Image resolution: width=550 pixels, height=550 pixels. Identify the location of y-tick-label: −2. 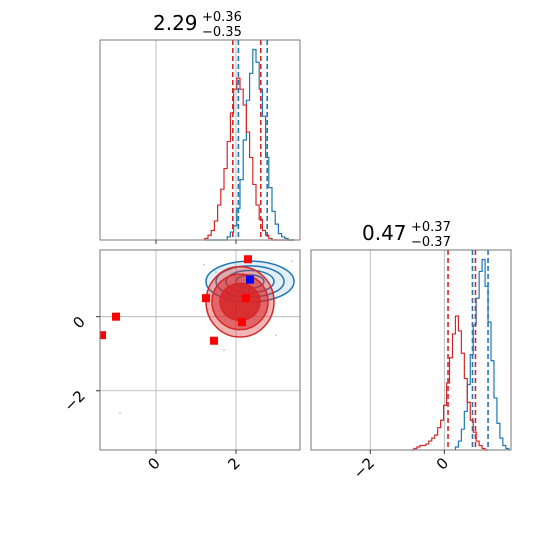
(74, 401).